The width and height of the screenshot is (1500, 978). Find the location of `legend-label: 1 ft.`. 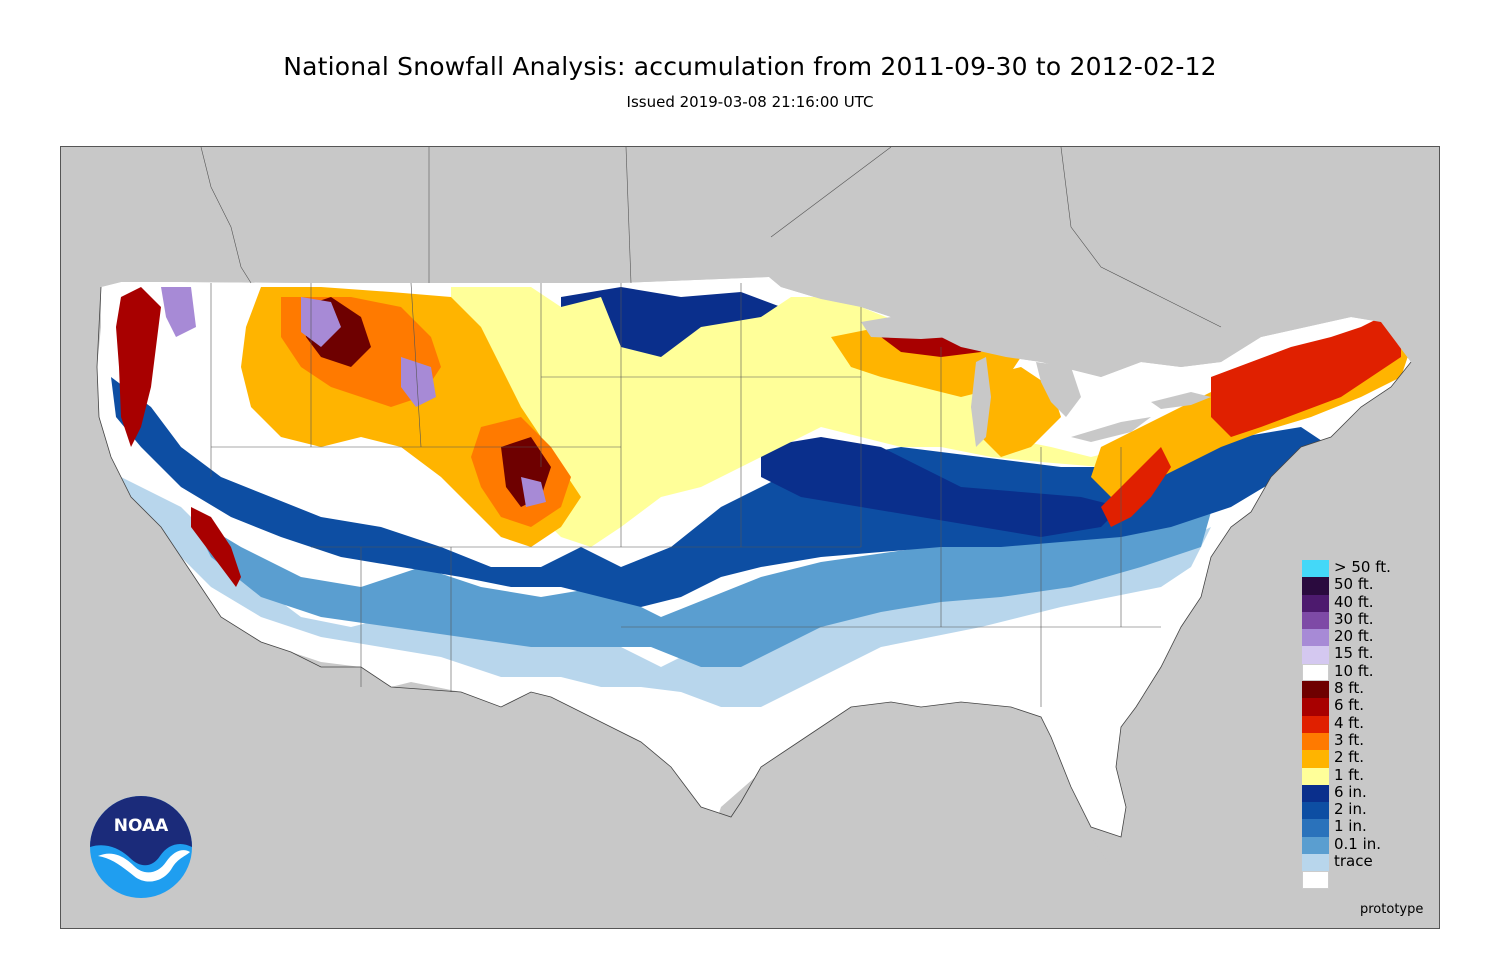

legend-label: 1 ft. is located at coordinates (1349, 774).